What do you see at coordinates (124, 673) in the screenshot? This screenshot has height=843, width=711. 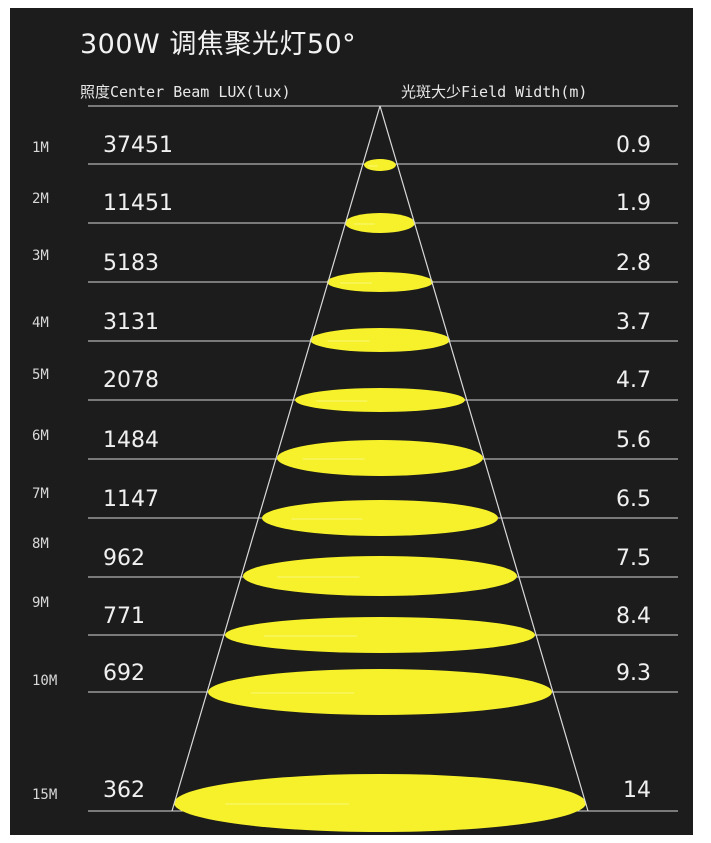 I see `row-lux-value: 692` at bounding box center [124, 673].